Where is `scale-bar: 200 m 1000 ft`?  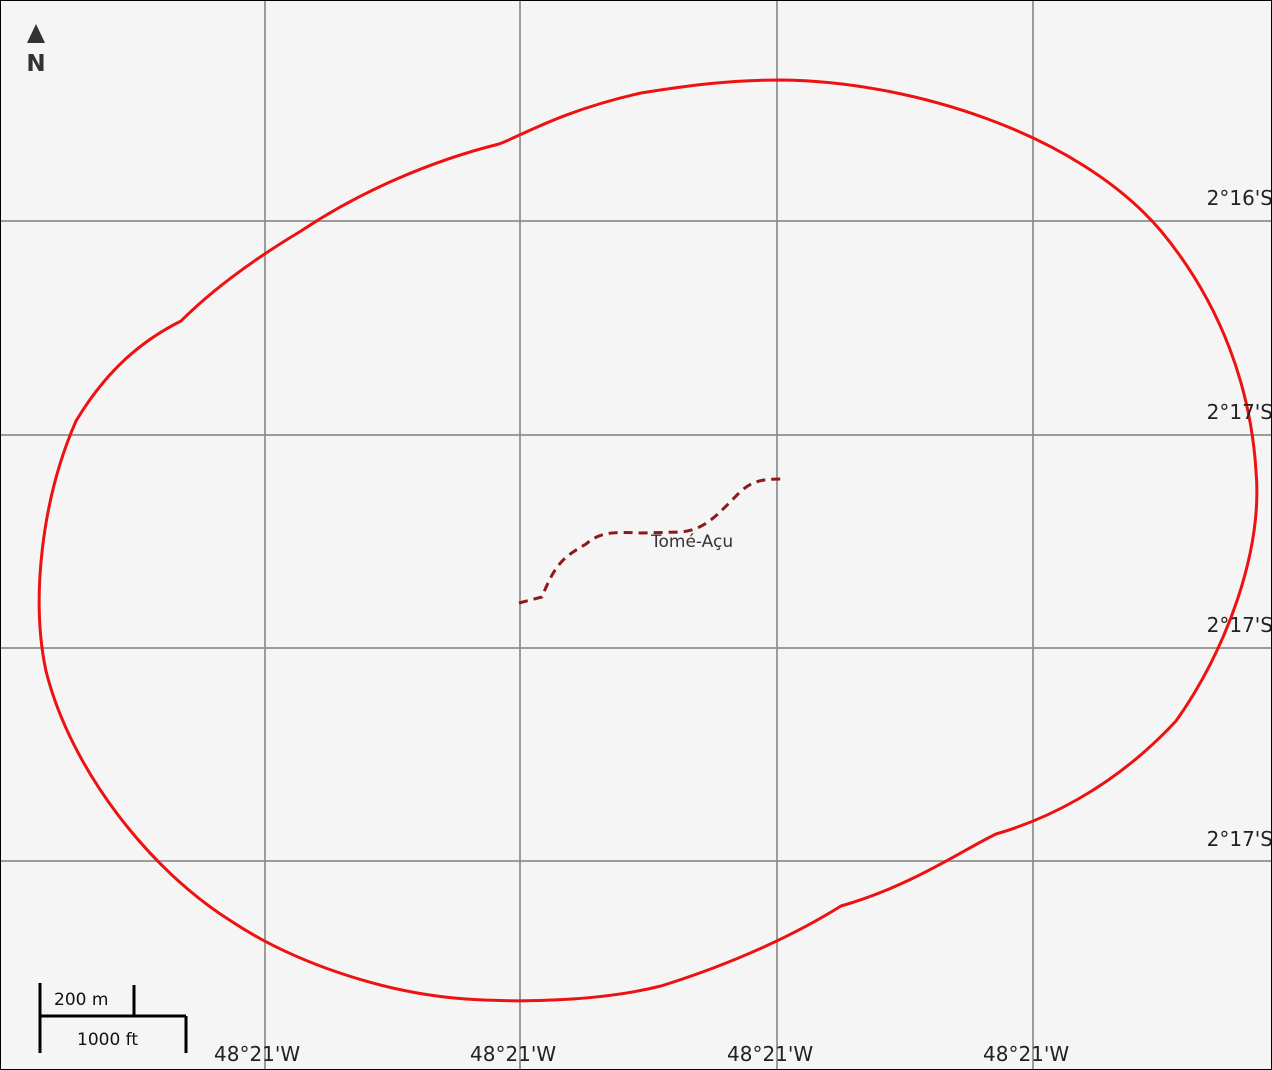 scale-bar: 200 m 1000 ft is located at coordinates (113, 1018).